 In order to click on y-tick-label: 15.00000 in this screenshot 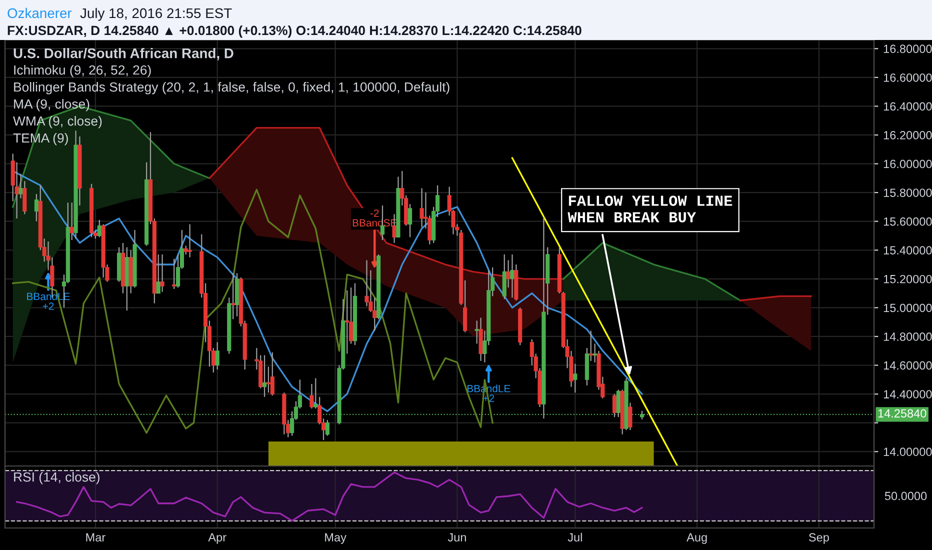, I will do `click(908, 308)`.